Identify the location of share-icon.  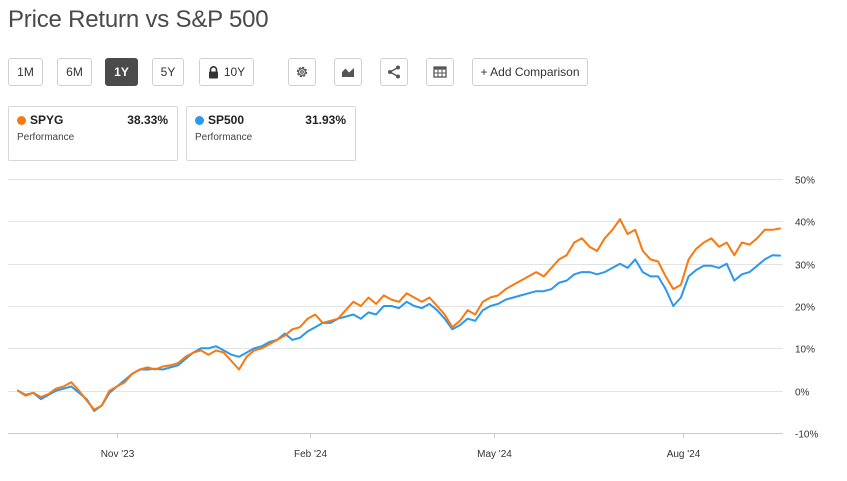
(394, 72).